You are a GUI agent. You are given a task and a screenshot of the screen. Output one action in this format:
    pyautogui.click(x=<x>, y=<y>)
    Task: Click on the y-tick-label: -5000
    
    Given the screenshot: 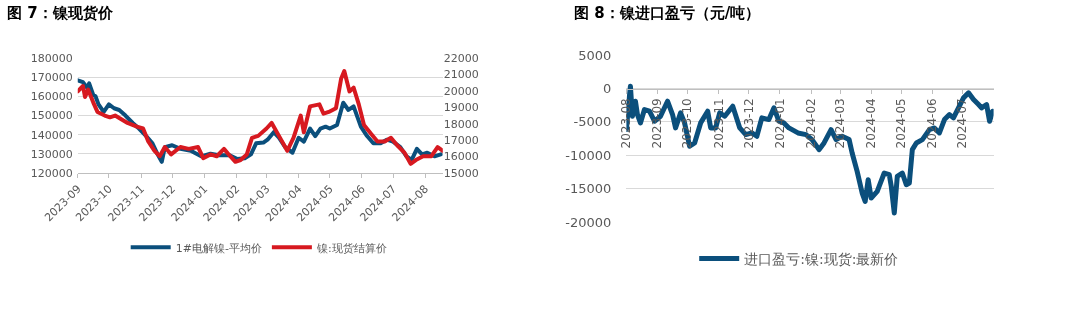 What is the action you would take?
    pyautogui.click(x=592, y=122)
    